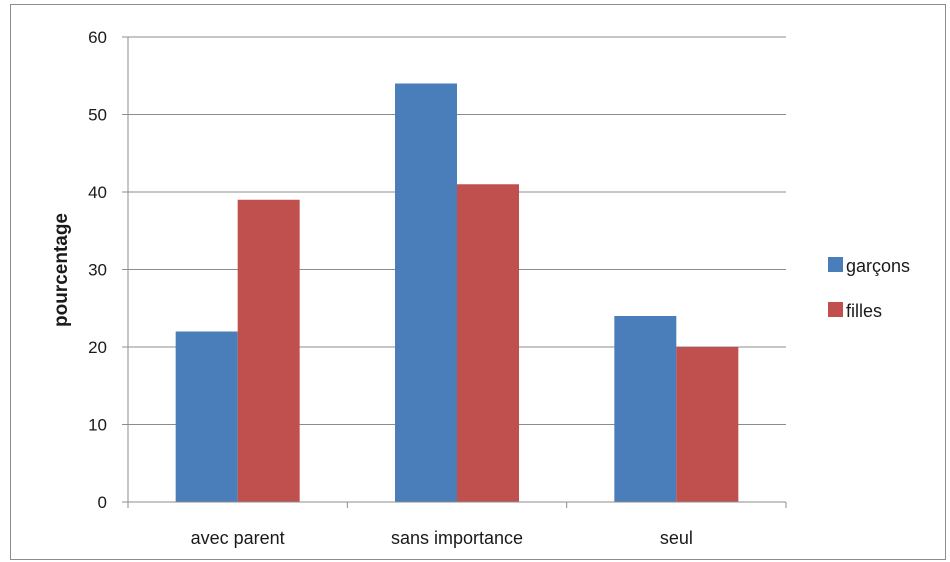  Describe the element at coordinates (869, 288) in the screenshot. I see `legend: garçons filles` at that location.